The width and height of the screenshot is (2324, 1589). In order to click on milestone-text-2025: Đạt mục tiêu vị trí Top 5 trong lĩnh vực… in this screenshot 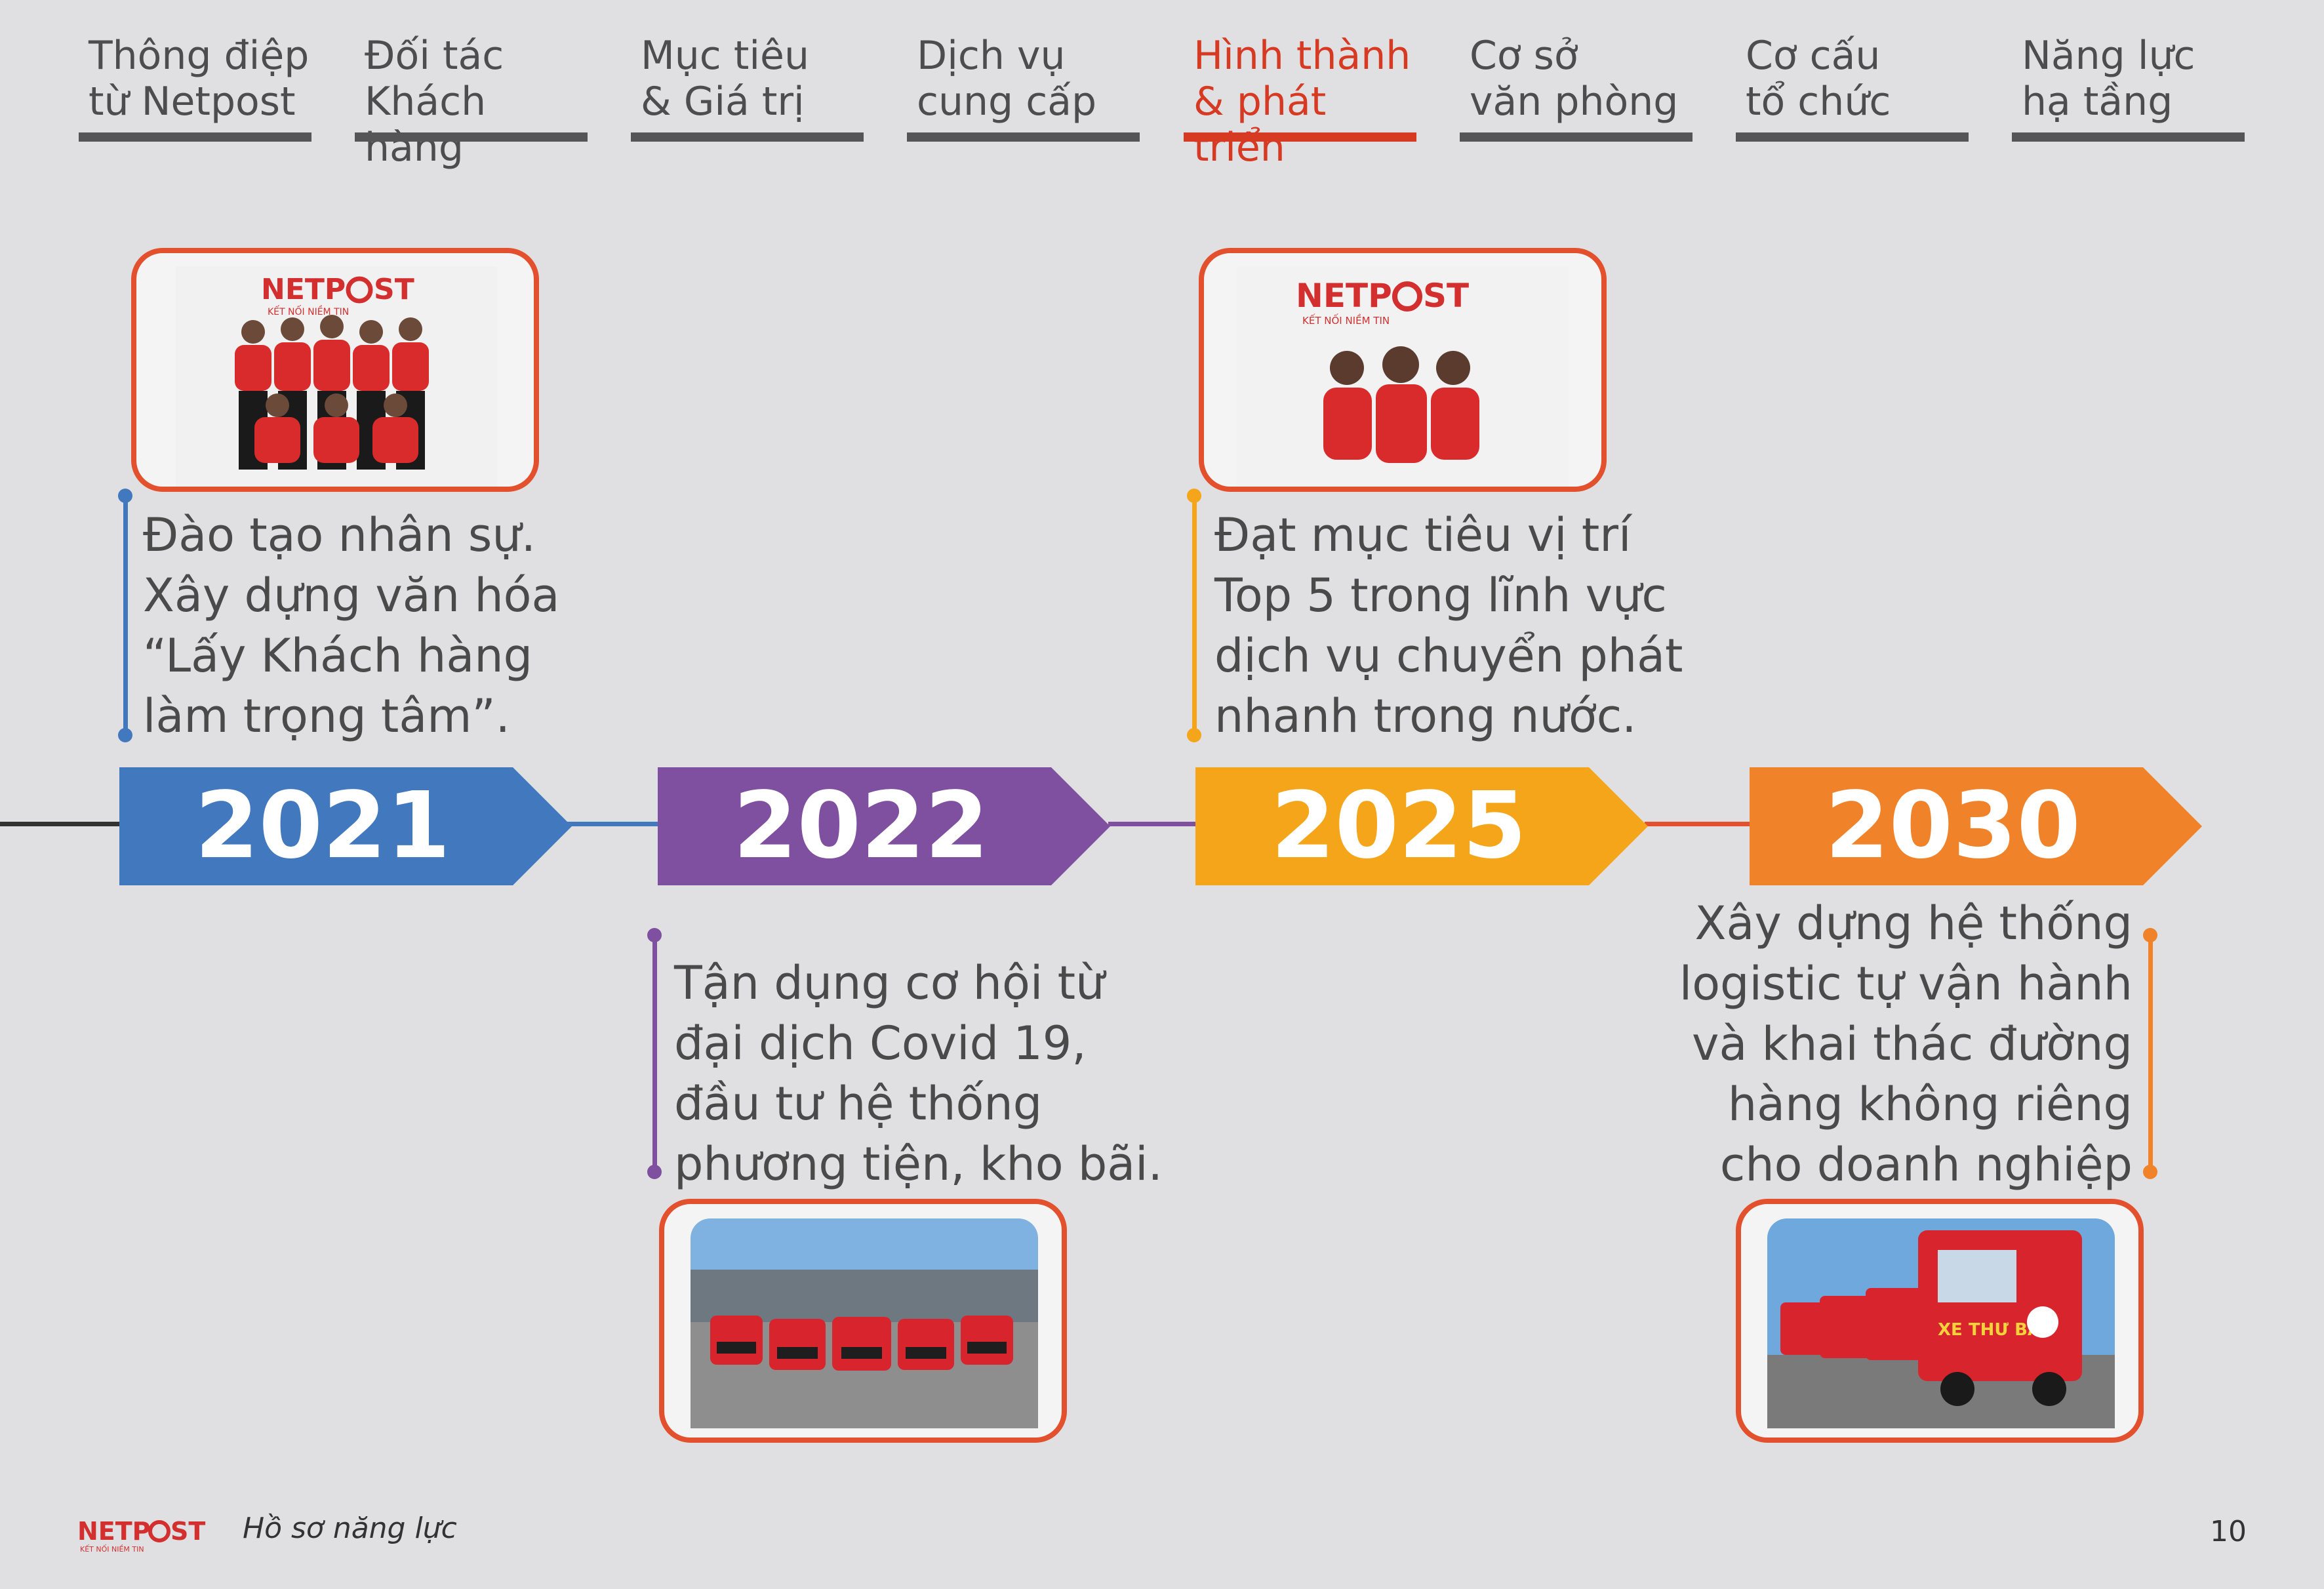, I will do `click(1448, 625)`.